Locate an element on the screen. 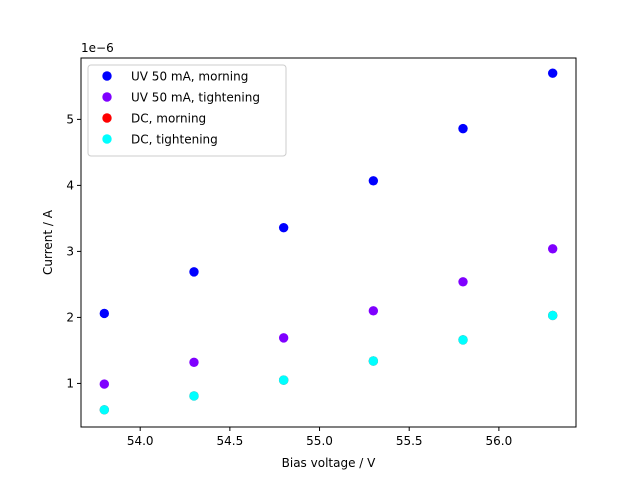  y-axis-label: Current / A is located at coordinates (48, 242).